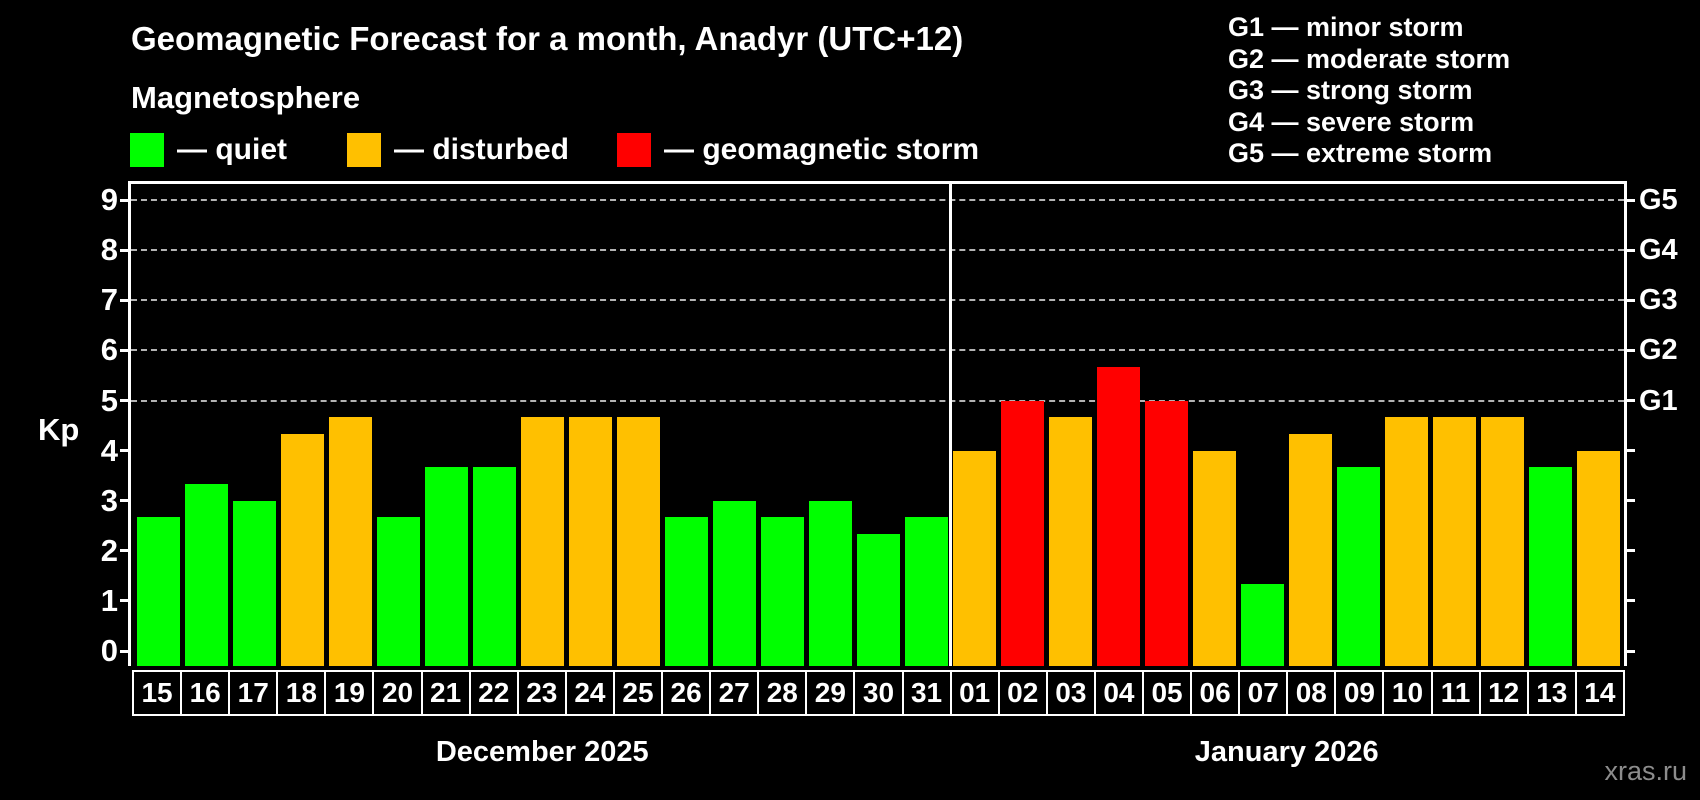 The width and height of the screenshot is (1700, 800). I want to click on day-label-january-02: 02, so click(1021, 693).